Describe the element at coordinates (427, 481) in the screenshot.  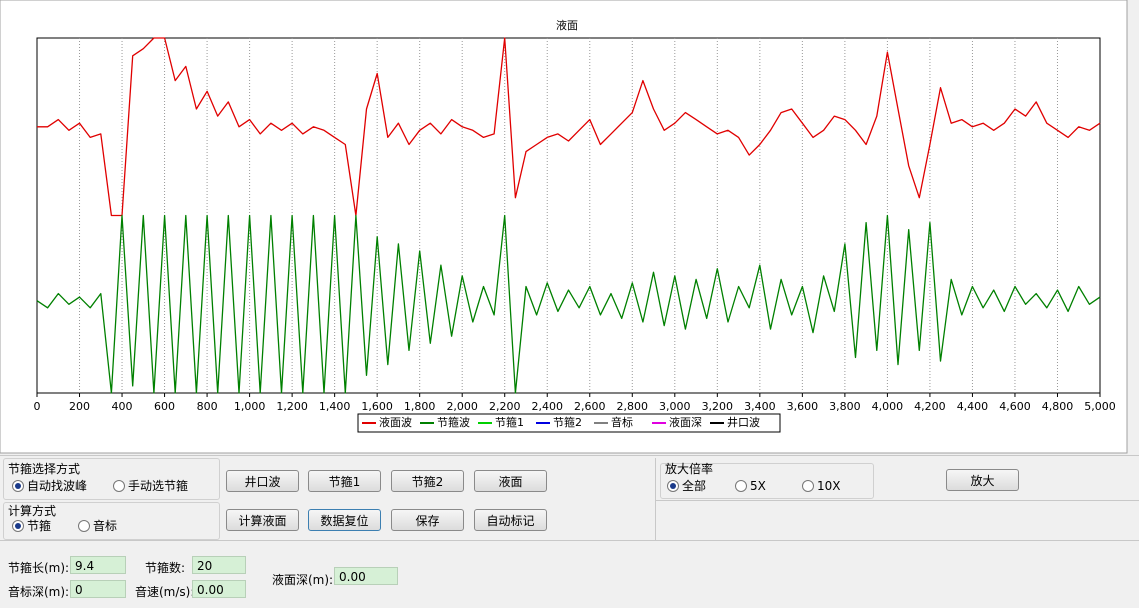
I see `button: 节箍2` at that location.